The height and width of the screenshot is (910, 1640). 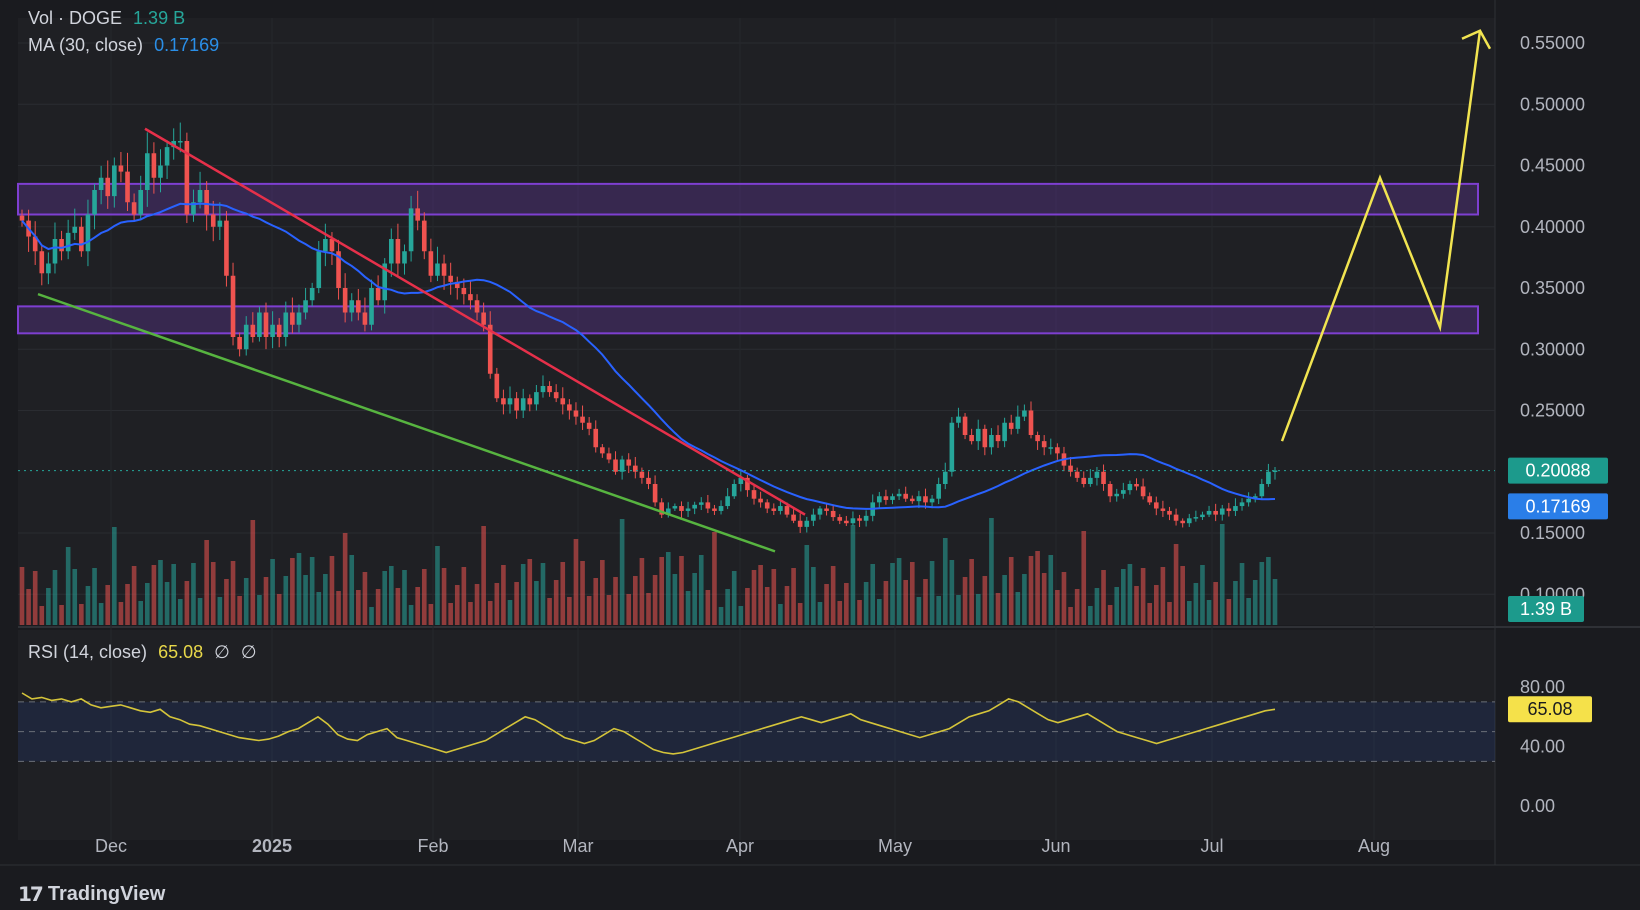 What do you see at coordinates (111, 846) in the screenshot?
I see `time-tick-label: Dec` at bounding box center [111, 846].